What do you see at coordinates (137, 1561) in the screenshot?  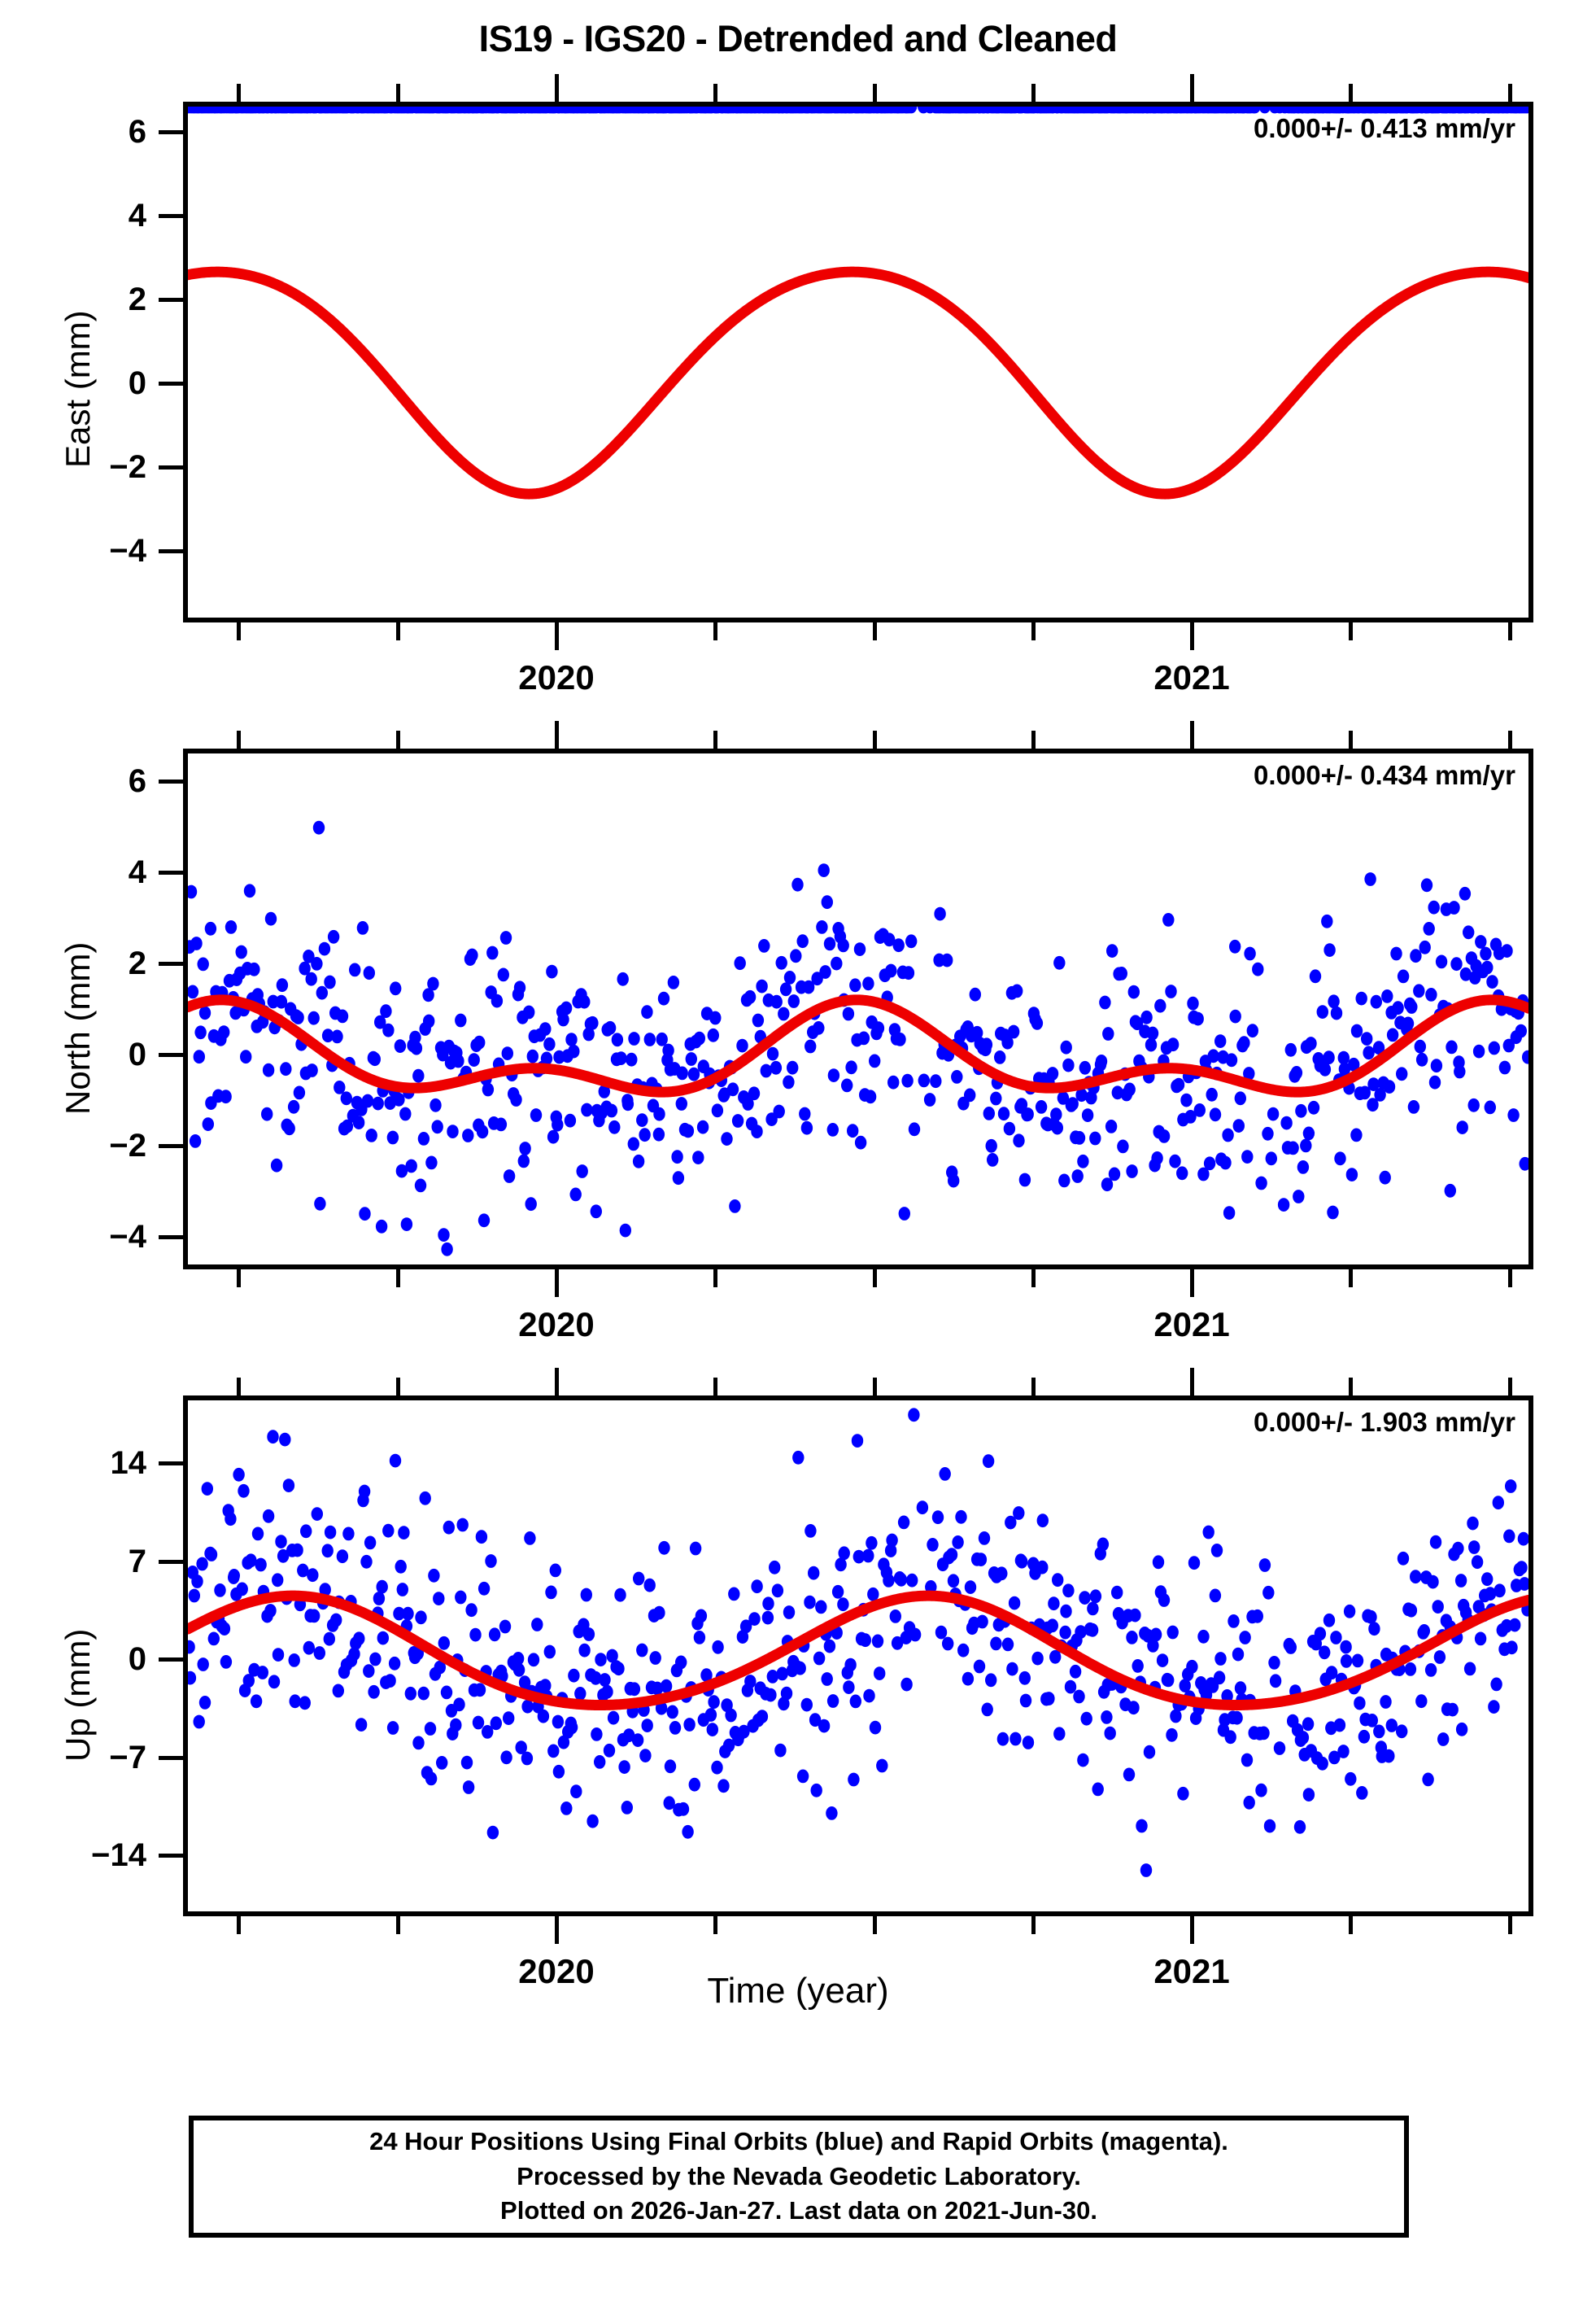 I see `y-tick-label: 7` at bounding box center [137, 1561].